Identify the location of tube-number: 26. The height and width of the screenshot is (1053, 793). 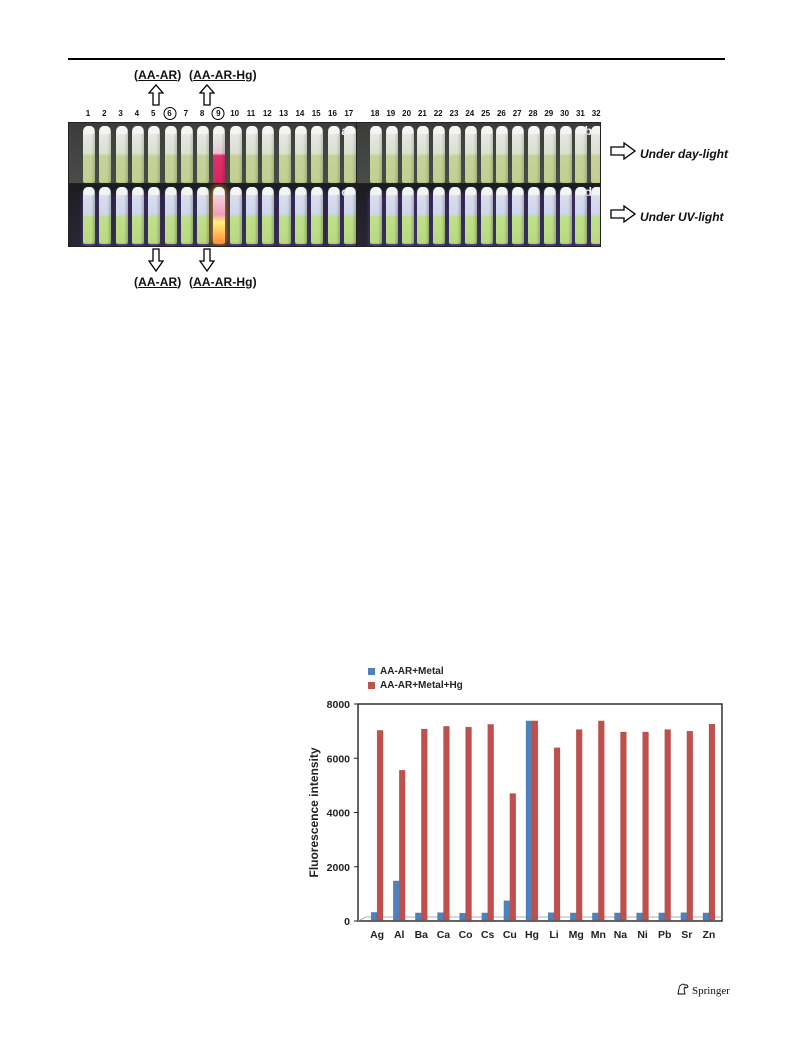
(501, 113).